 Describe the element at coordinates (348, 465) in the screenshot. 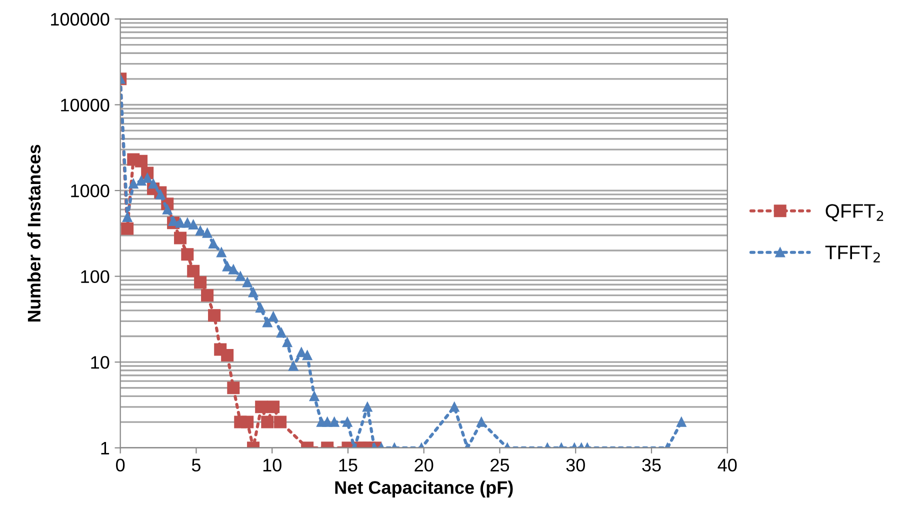

I see `x-tick-label: 15` at that location.